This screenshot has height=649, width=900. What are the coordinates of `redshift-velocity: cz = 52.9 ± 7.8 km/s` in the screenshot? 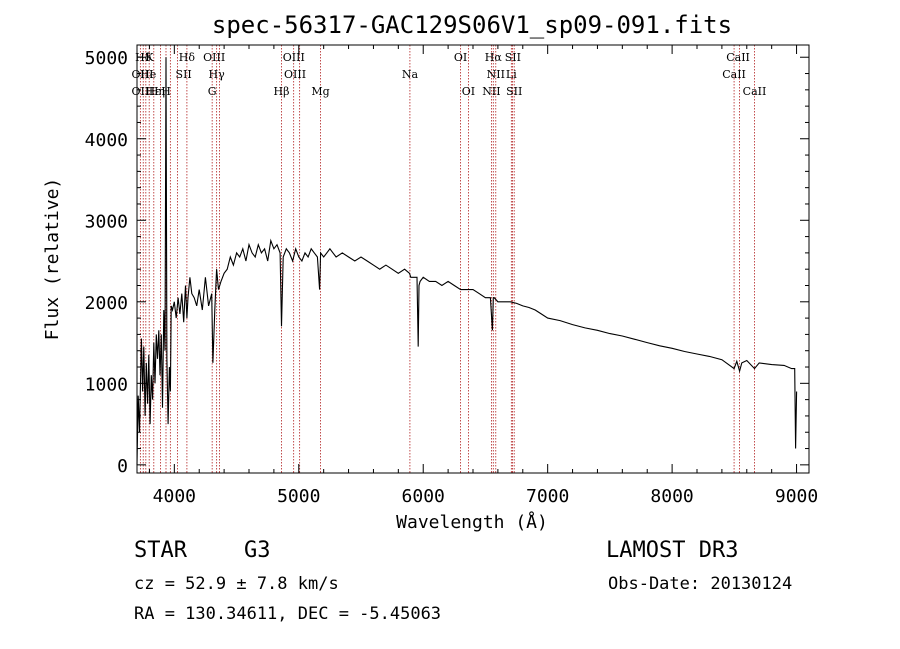 It's located at (236, 584).